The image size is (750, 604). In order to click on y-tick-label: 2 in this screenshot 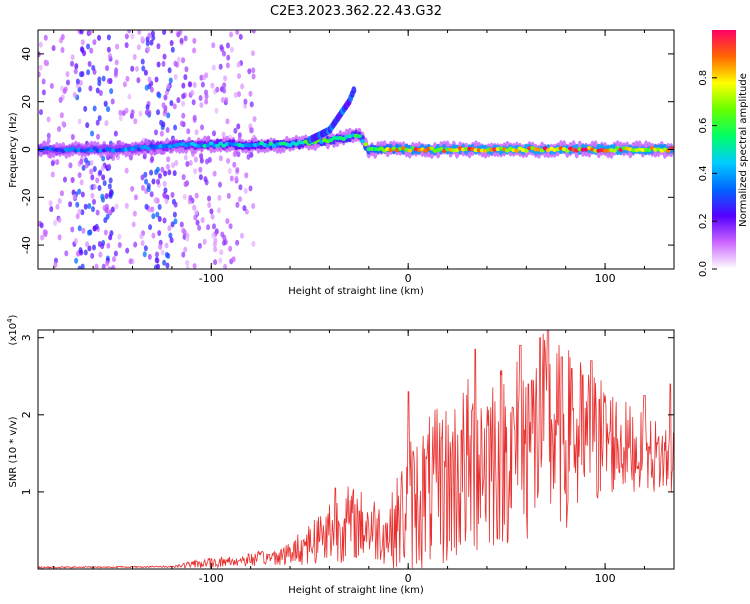, I will do `click(26, 414)`.